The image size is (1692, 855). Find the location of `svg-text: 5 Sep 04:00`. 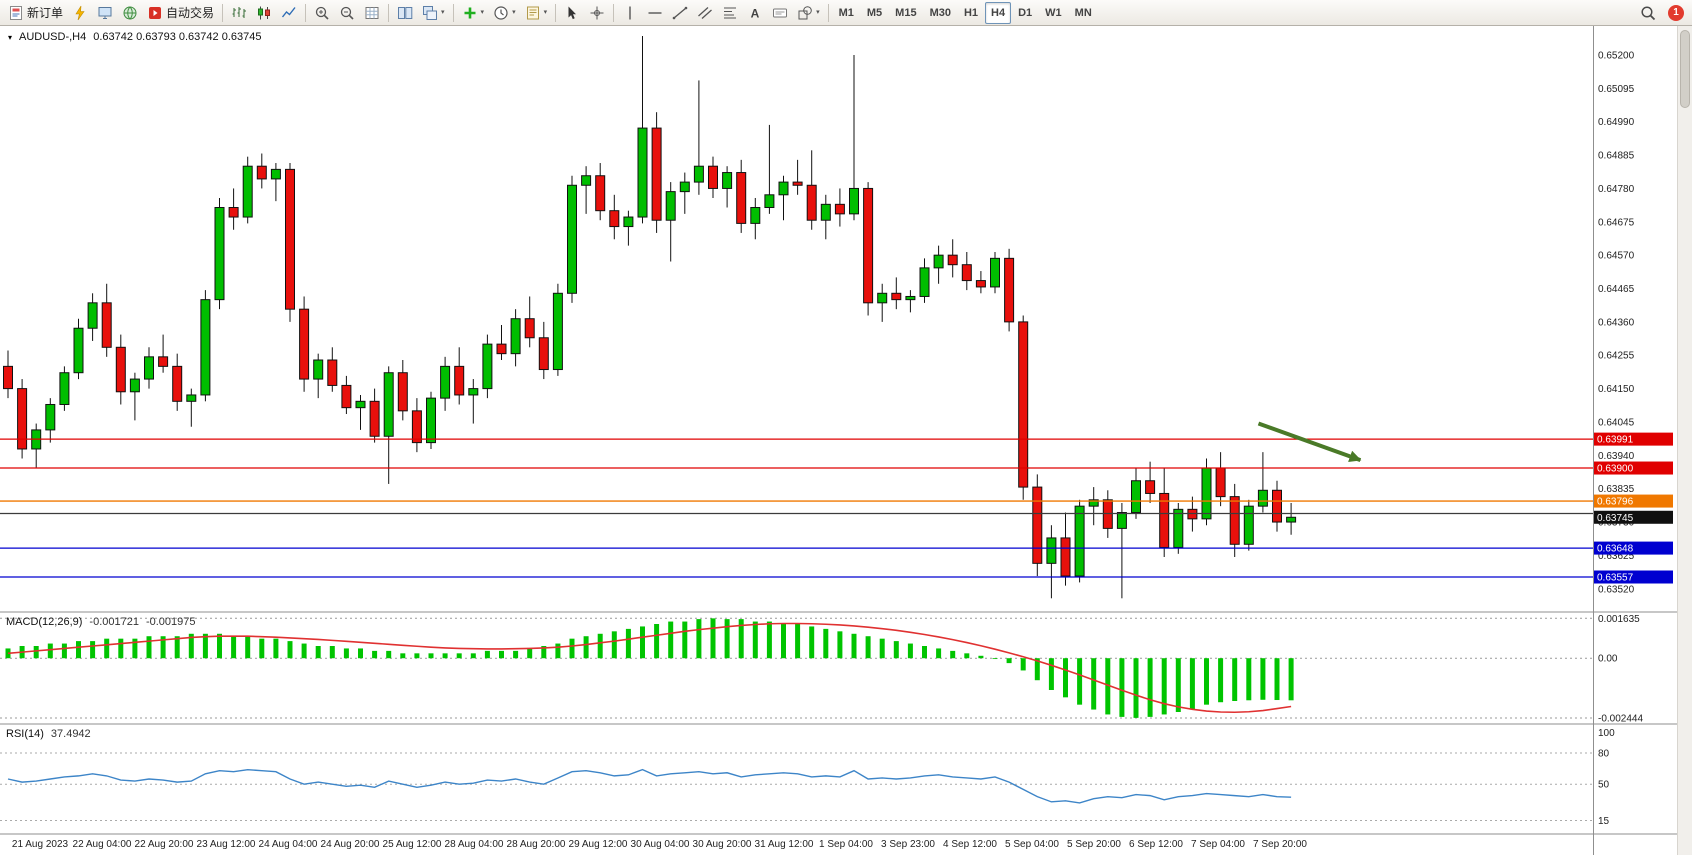

svg-text: 5 Sep 04:00 is located at coordinates (1032, 844).